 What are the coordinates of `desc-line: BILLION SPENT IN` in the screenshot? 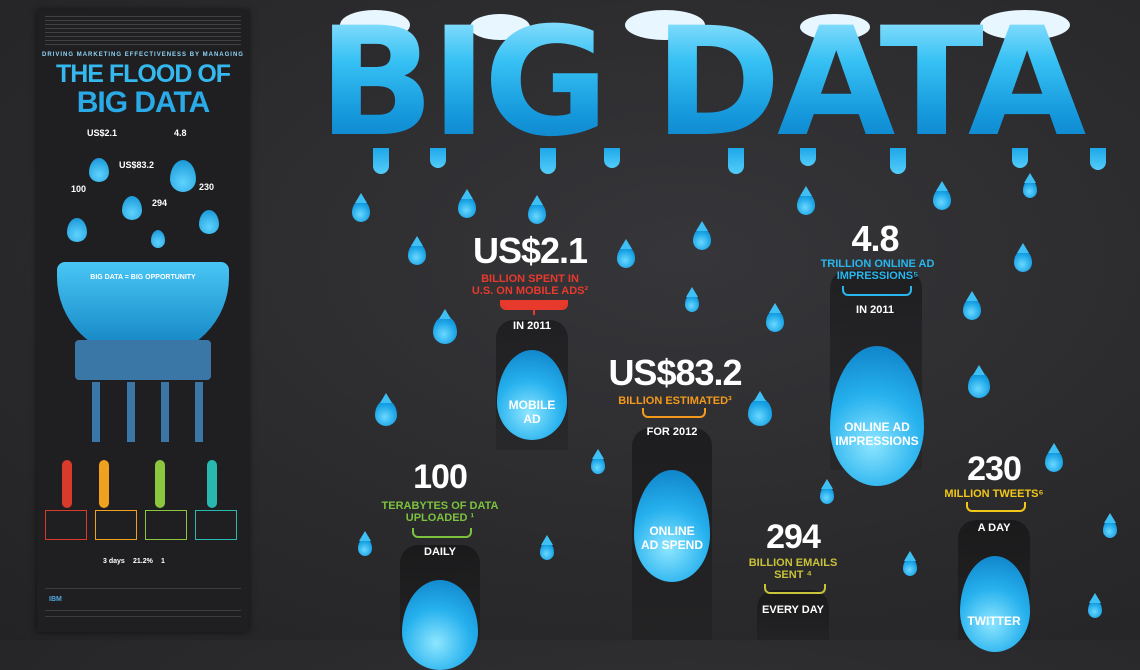 It's located at (530, 279).